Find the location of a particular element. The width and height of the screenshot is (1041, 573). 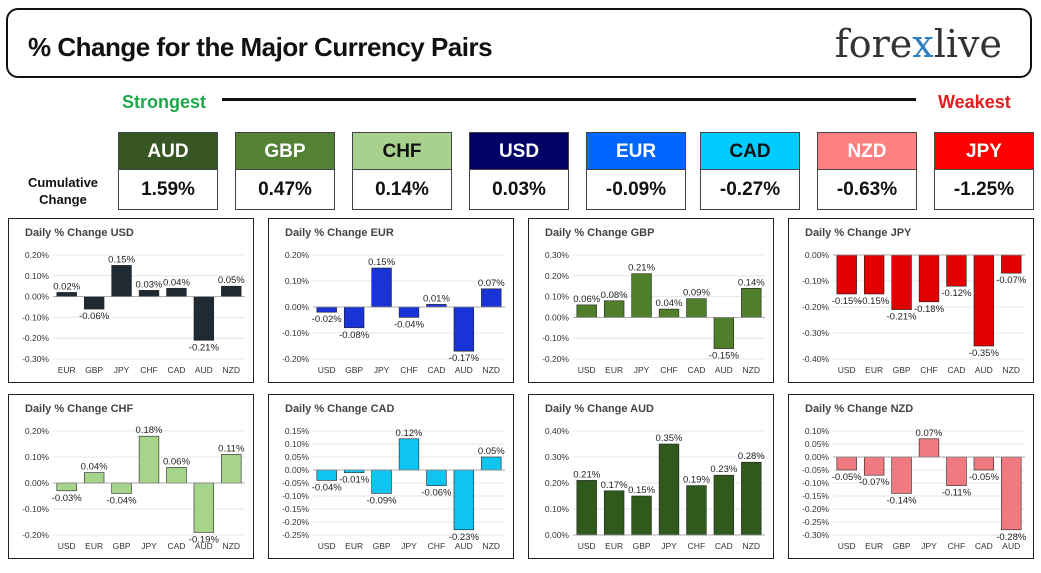

data-label: -0.09% is located at coordinates (382, 500).